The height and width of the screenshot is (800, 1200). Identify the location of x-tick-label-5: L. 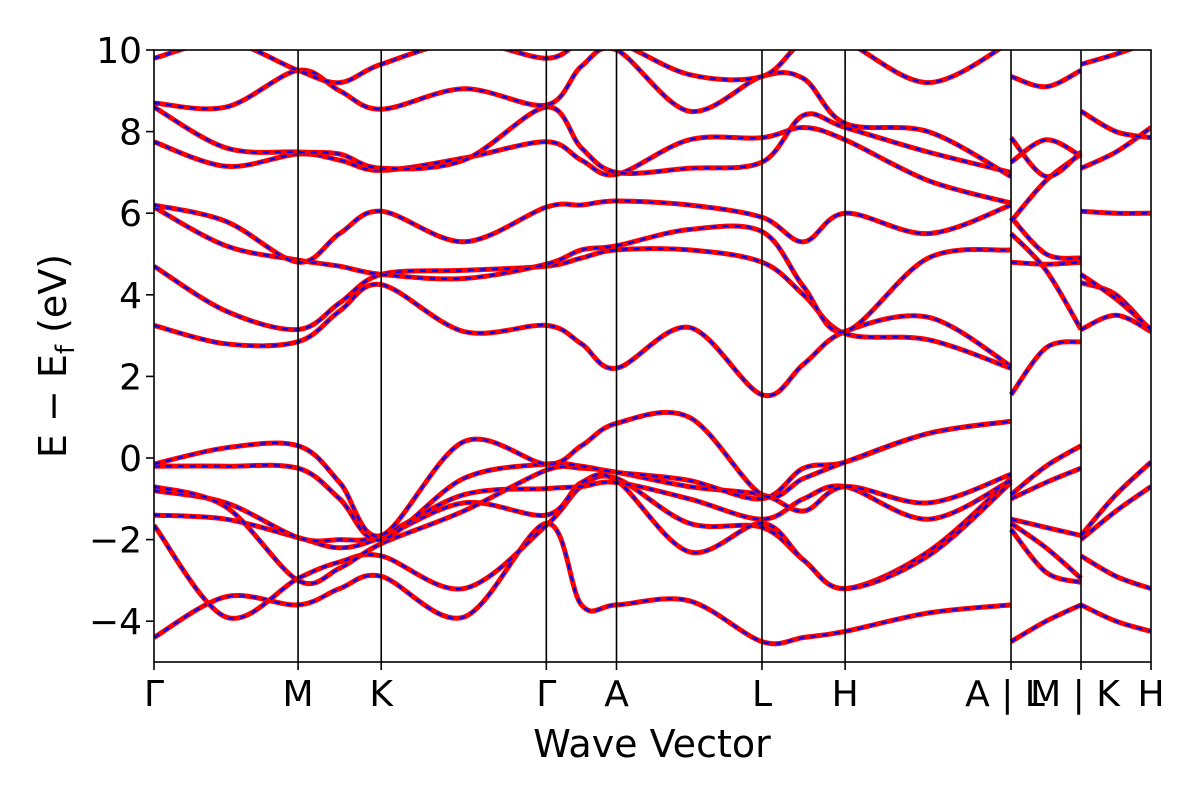
(762, 694).